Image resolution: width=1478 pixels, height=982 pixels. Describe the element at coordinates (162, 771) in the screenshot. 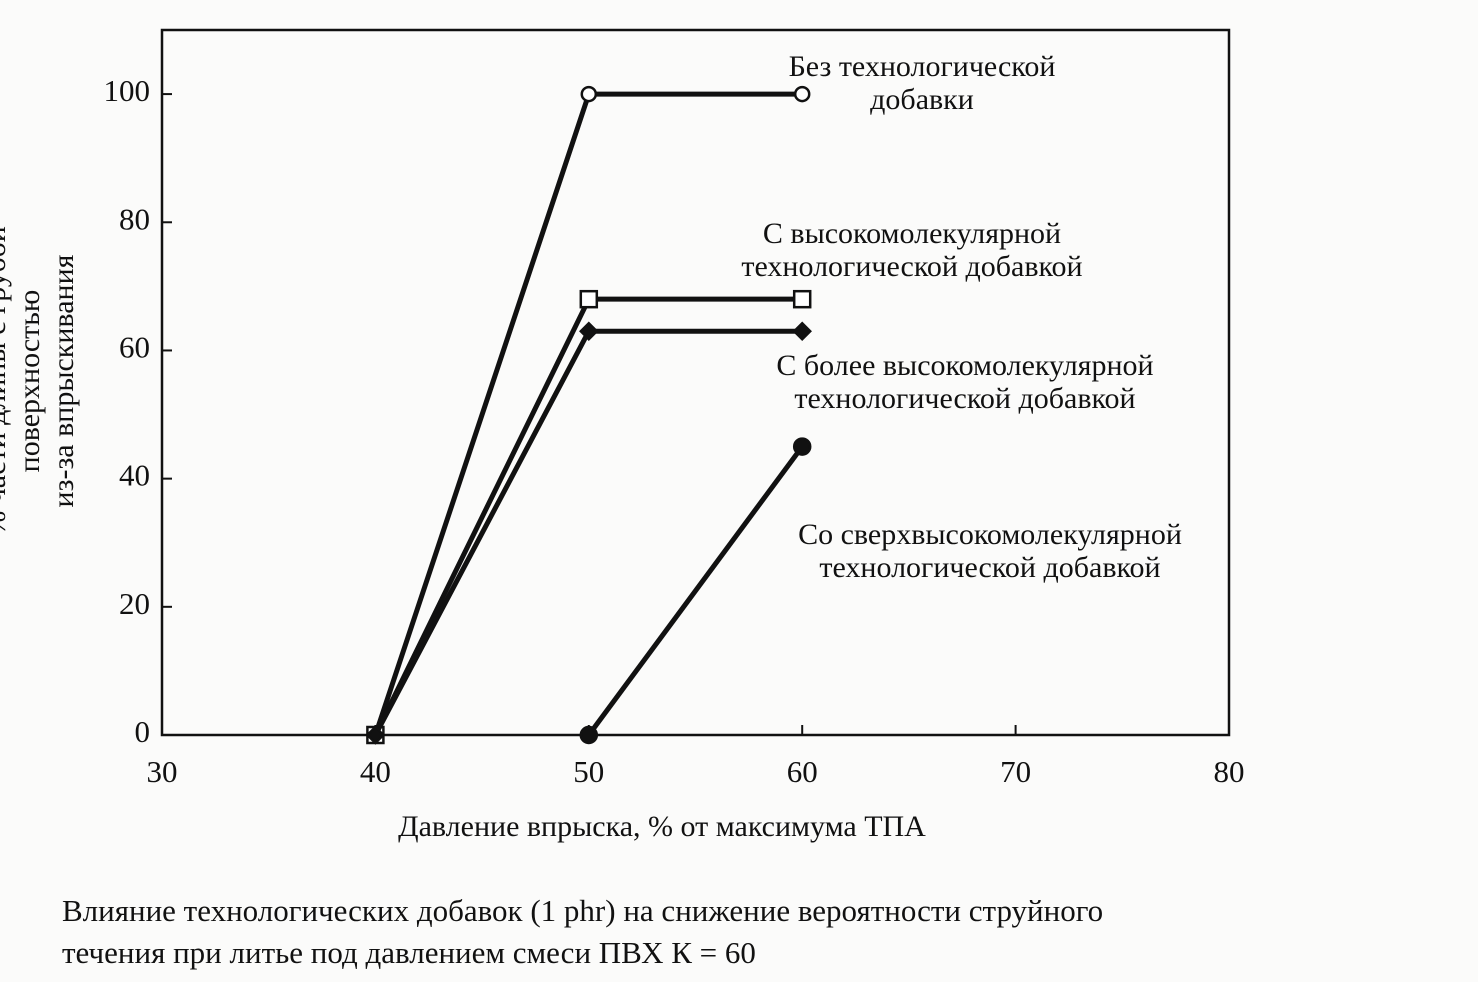

I see `x-tick-label: 30` at that location.